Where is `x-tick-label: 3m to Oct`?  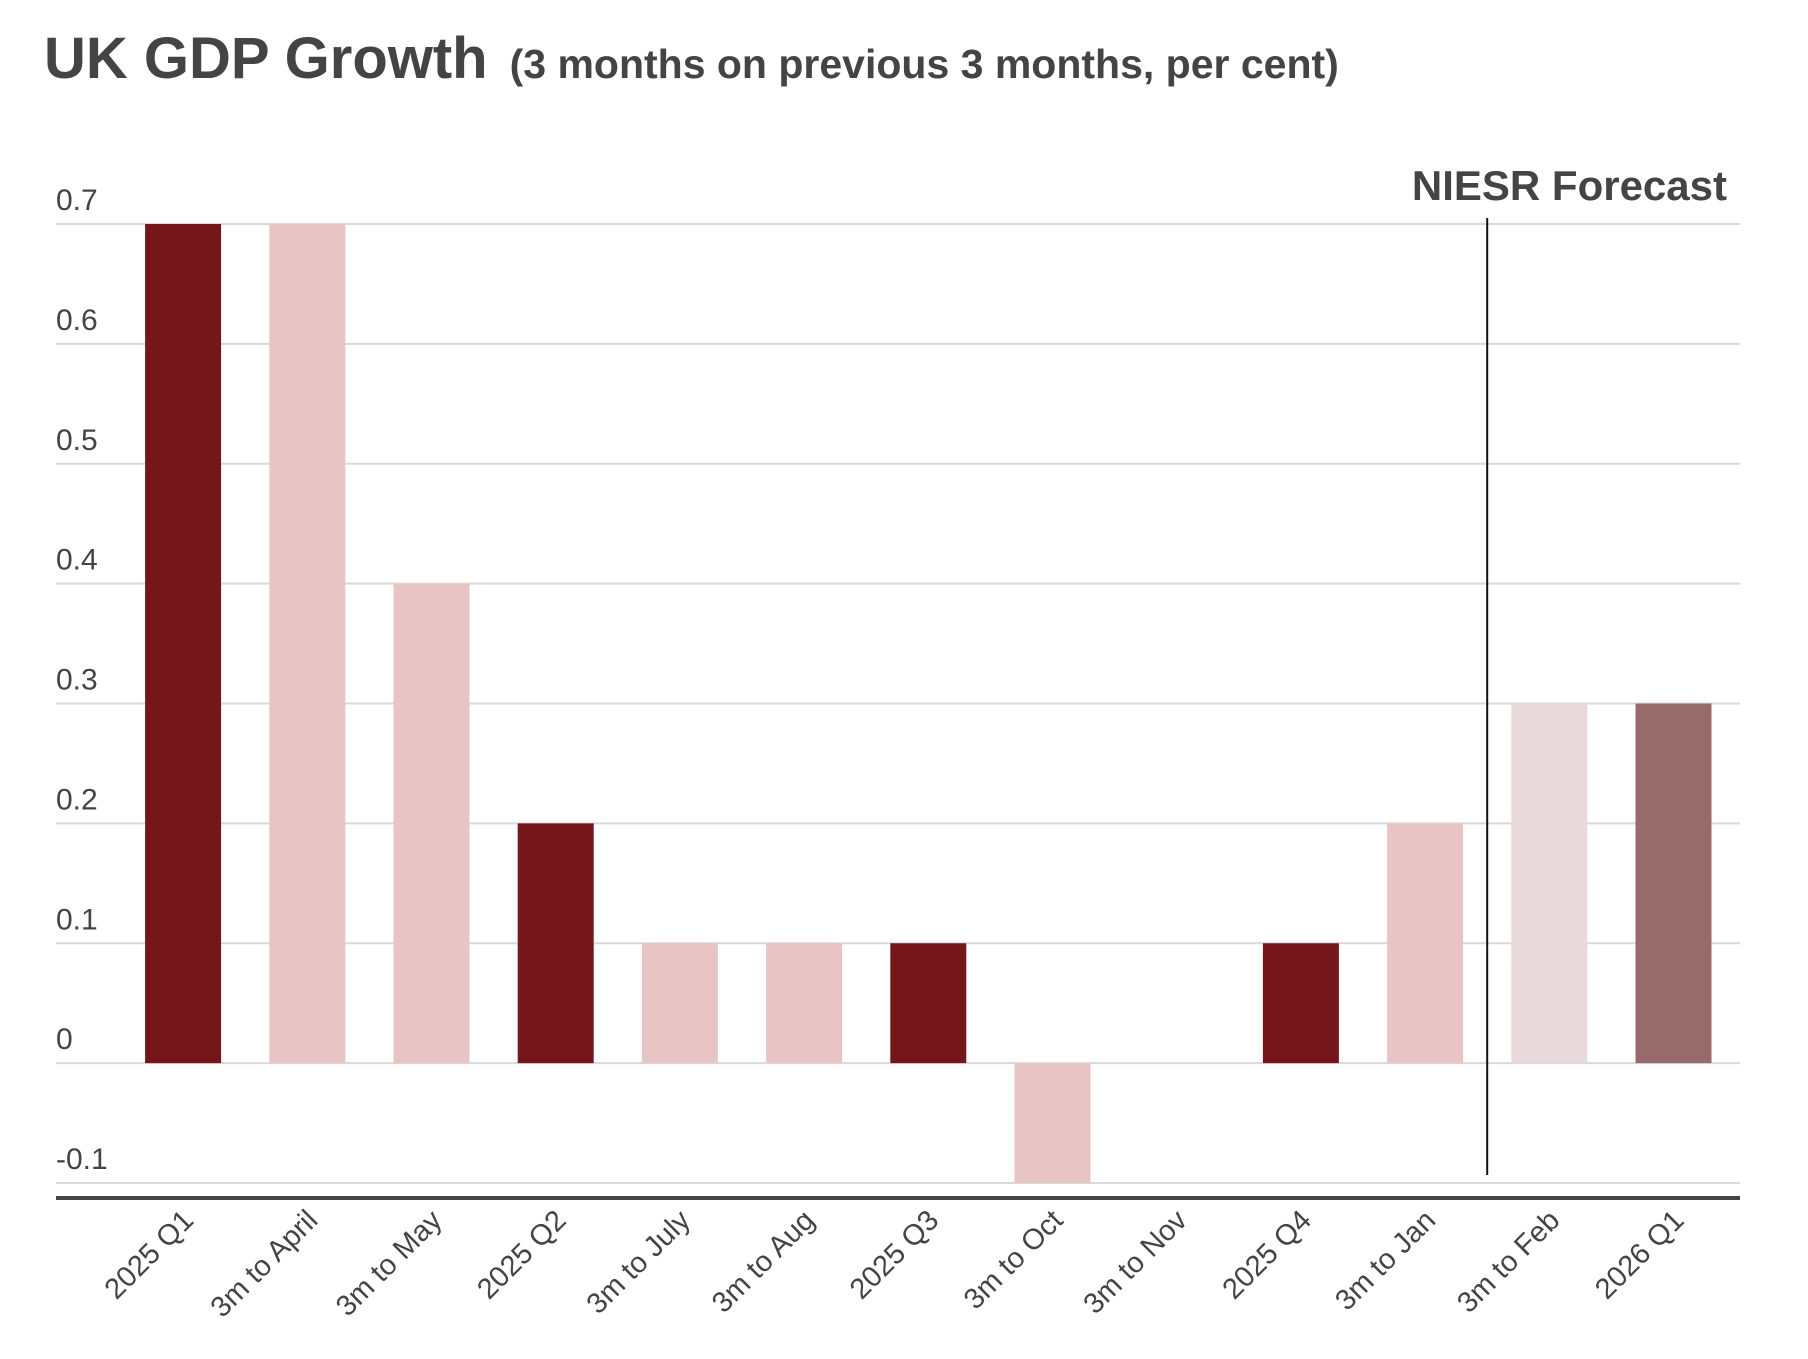 x-tick-label: 3m to Oct is located at coordinates (1014, 1260).